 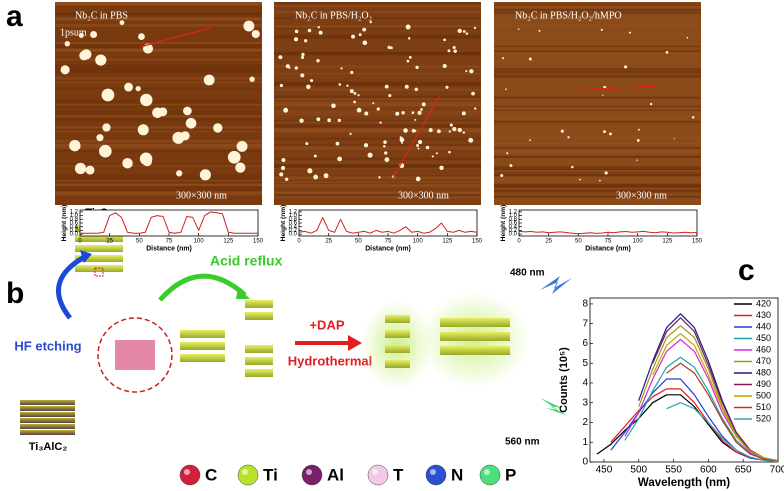 What do you see at coordinates (169, 241) in the screenshot?
I see `x-tick-label: 75` at bounding box center [169, 241].